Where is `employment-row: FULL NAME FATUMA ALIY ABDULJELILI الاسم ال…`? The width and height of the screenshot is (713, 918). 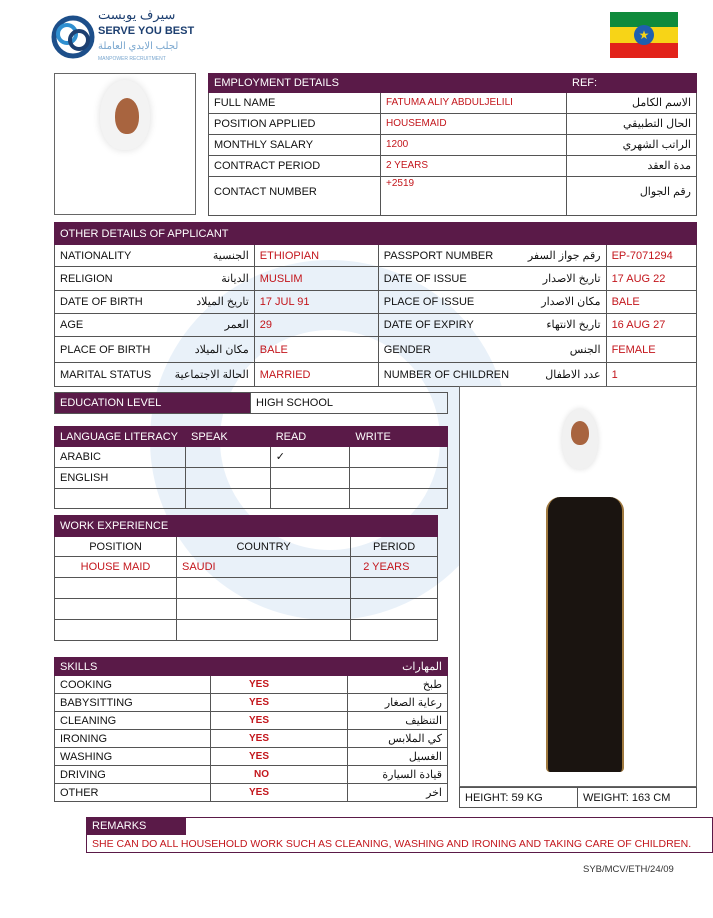
employment-row: FULL NAME FATUMA ALIY ABDULJELILI الاسم ال… is located at coordinates (452, 103).